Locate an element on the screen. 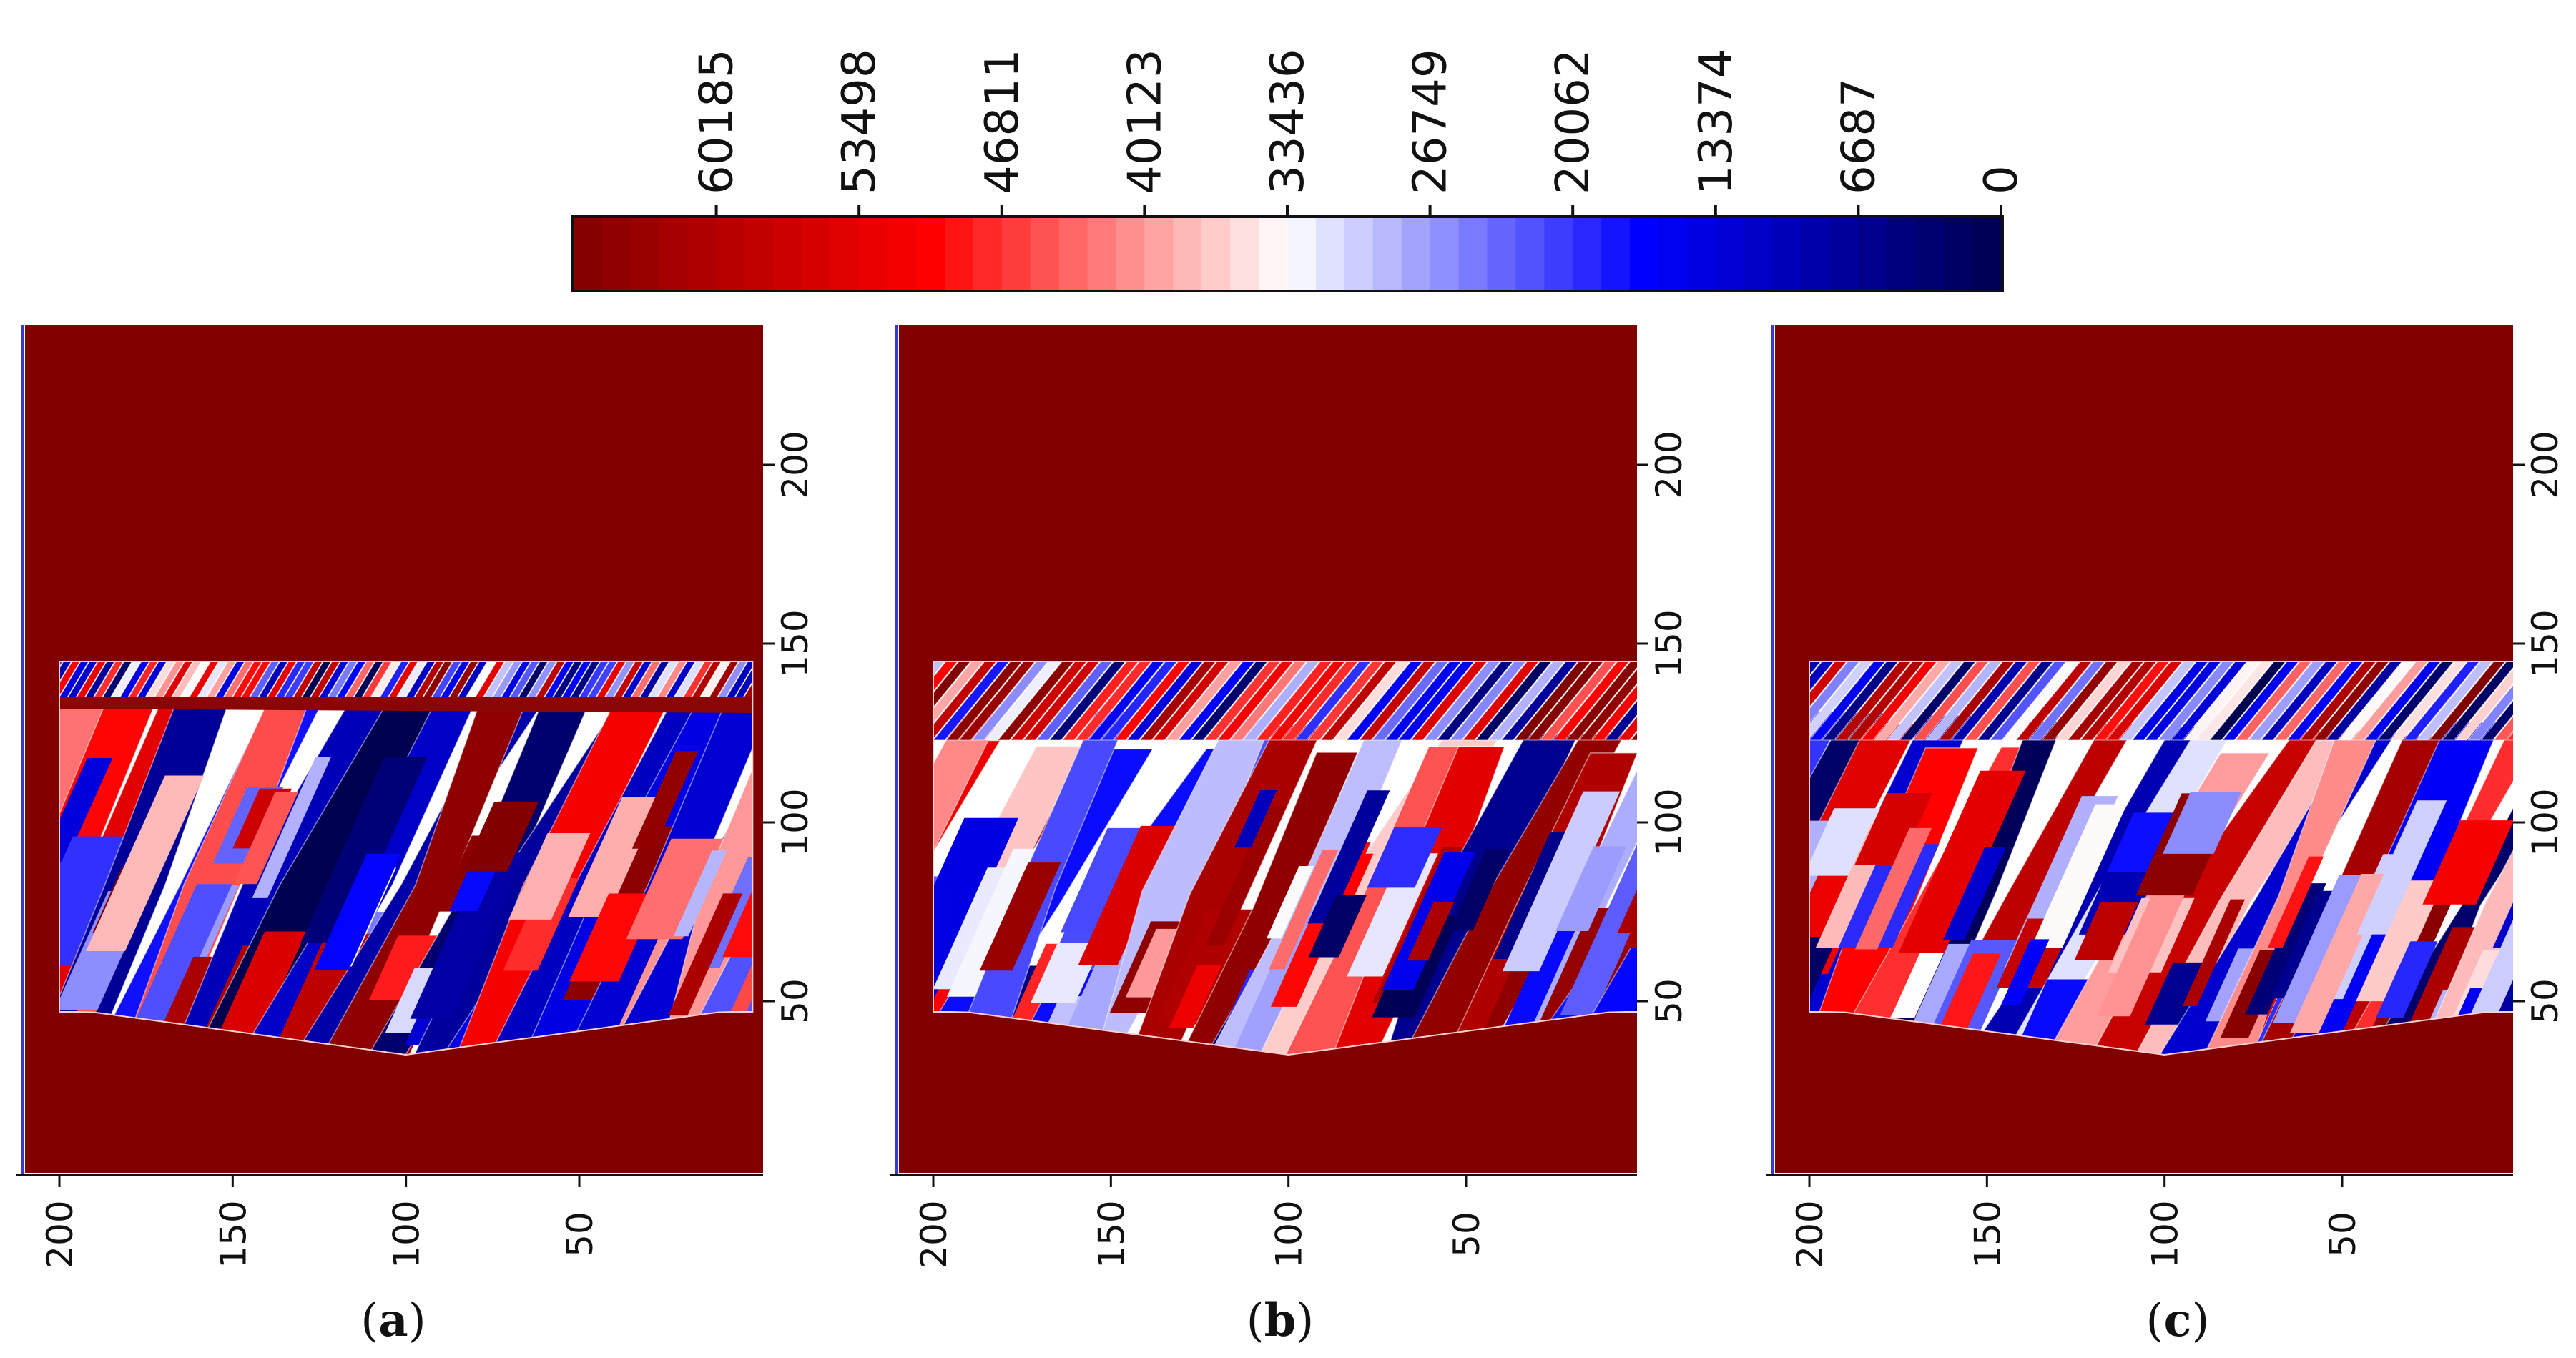  grain-region-outline is located at coordinates (1285, 858).